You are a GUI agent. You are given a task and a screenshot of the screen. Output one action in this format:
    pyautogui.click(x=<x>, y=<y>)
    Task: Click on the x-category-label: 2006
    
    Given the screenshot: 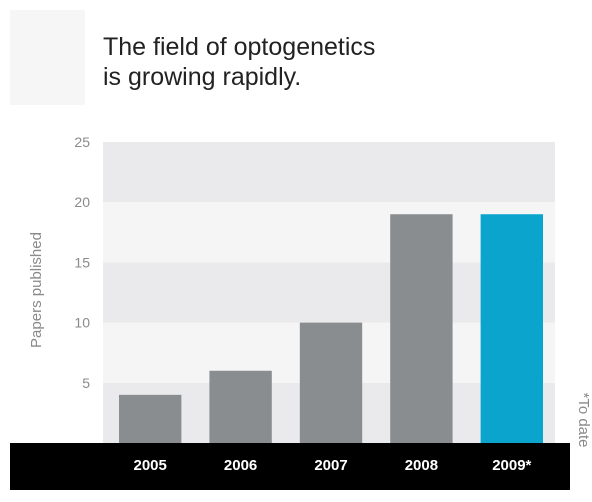 What is the action you would take?
    pyautogui.click(x=240, y=465)
    